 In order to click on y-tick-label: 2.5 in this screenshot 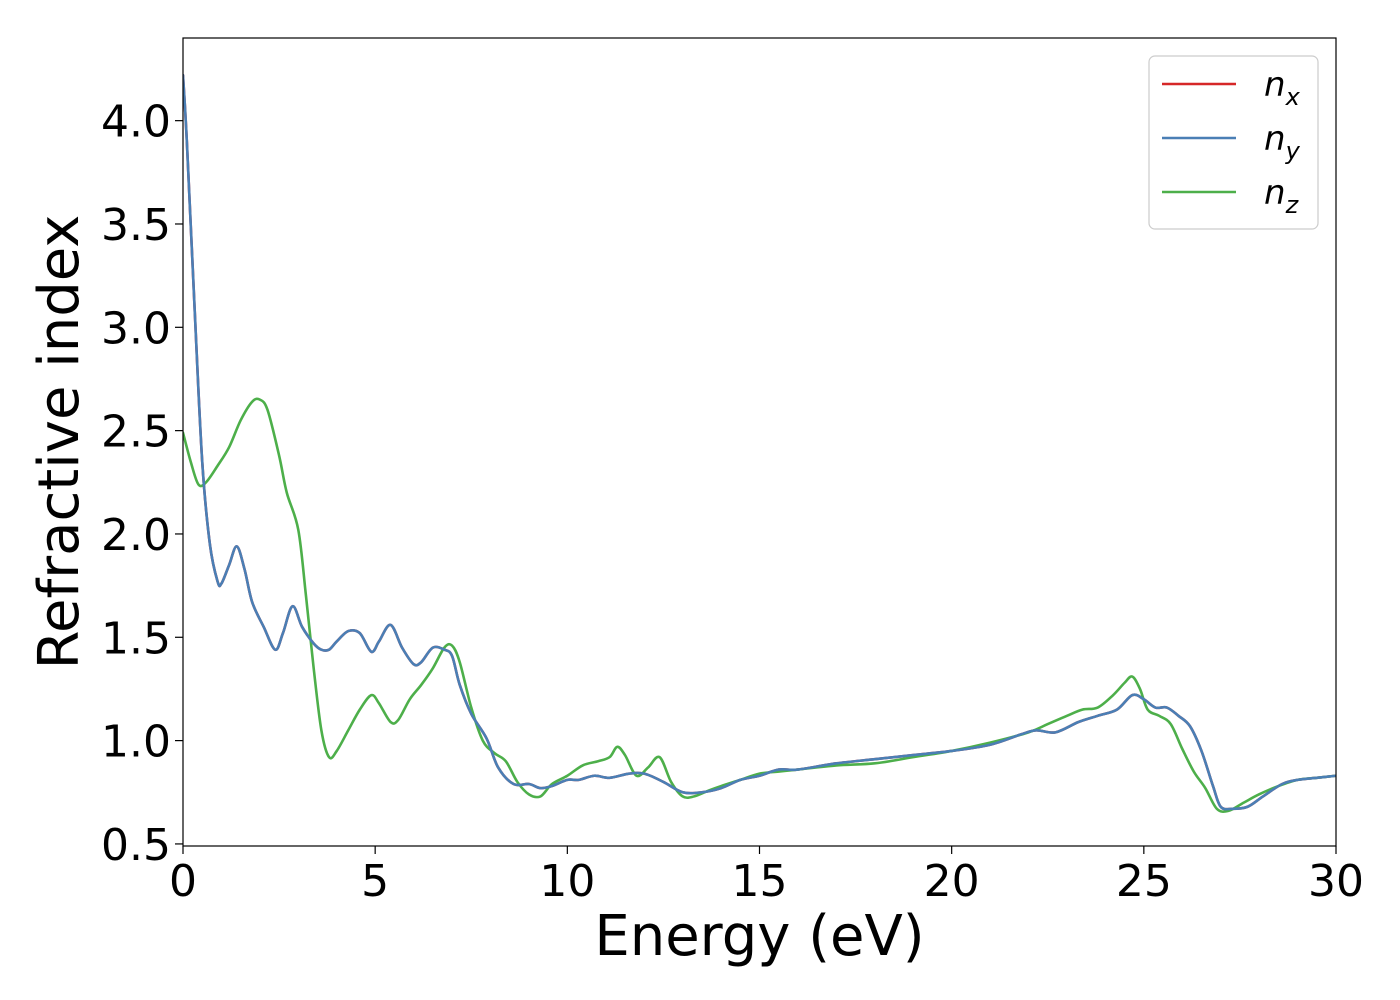, I will do `click(136, 432)`.